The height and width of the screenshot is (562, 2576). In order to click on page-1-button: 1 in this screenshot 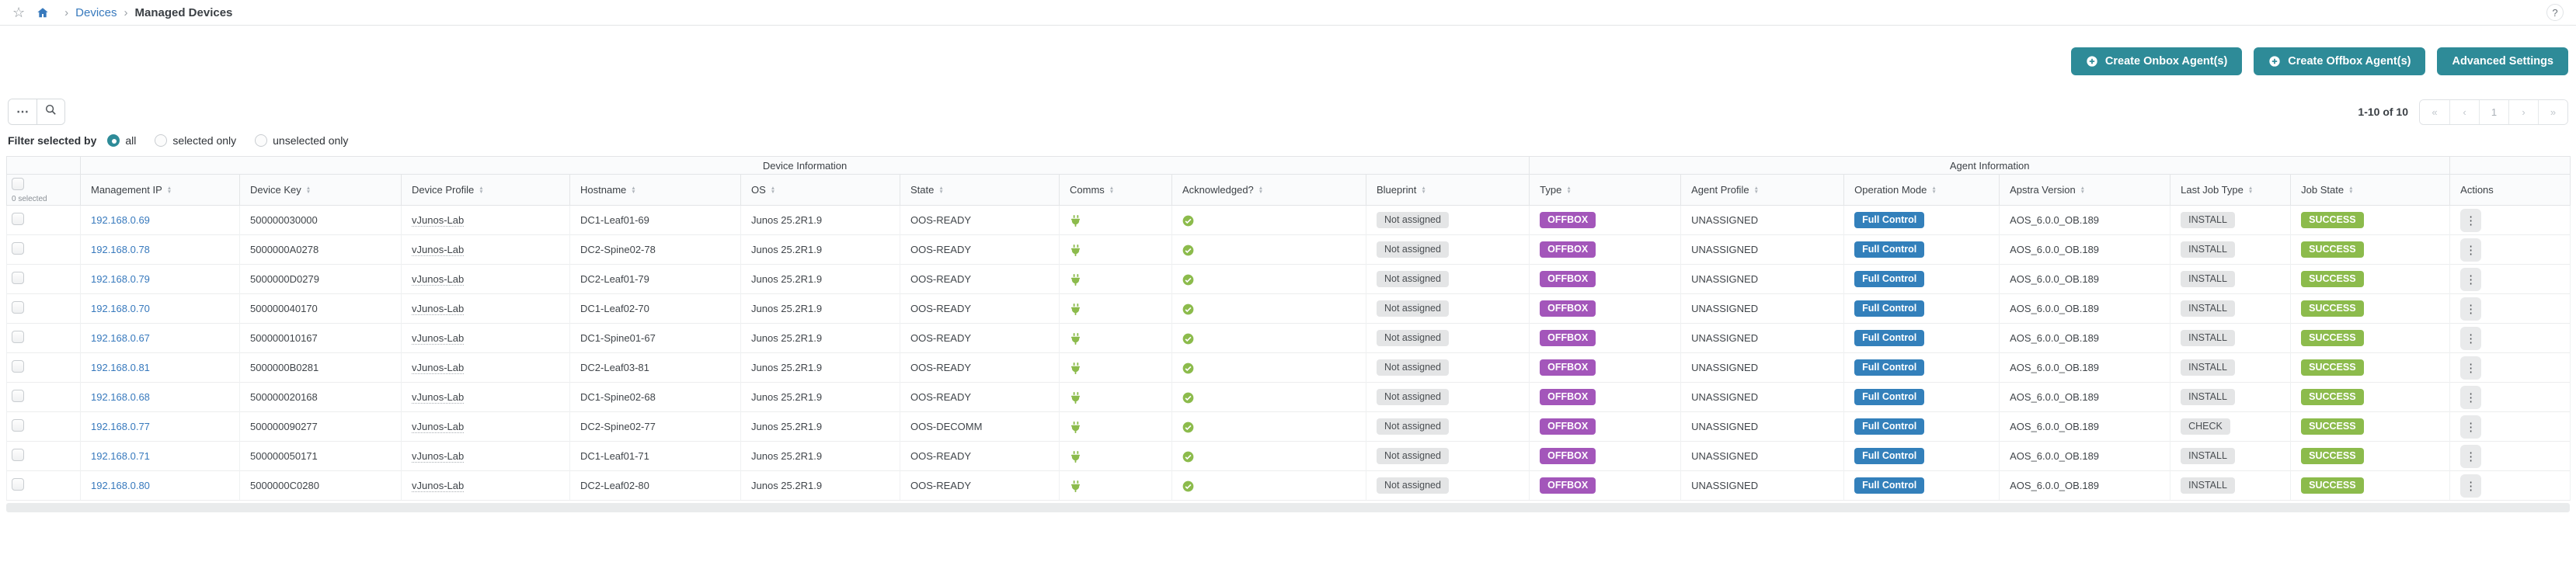, I will do `click(2493, 111)`.